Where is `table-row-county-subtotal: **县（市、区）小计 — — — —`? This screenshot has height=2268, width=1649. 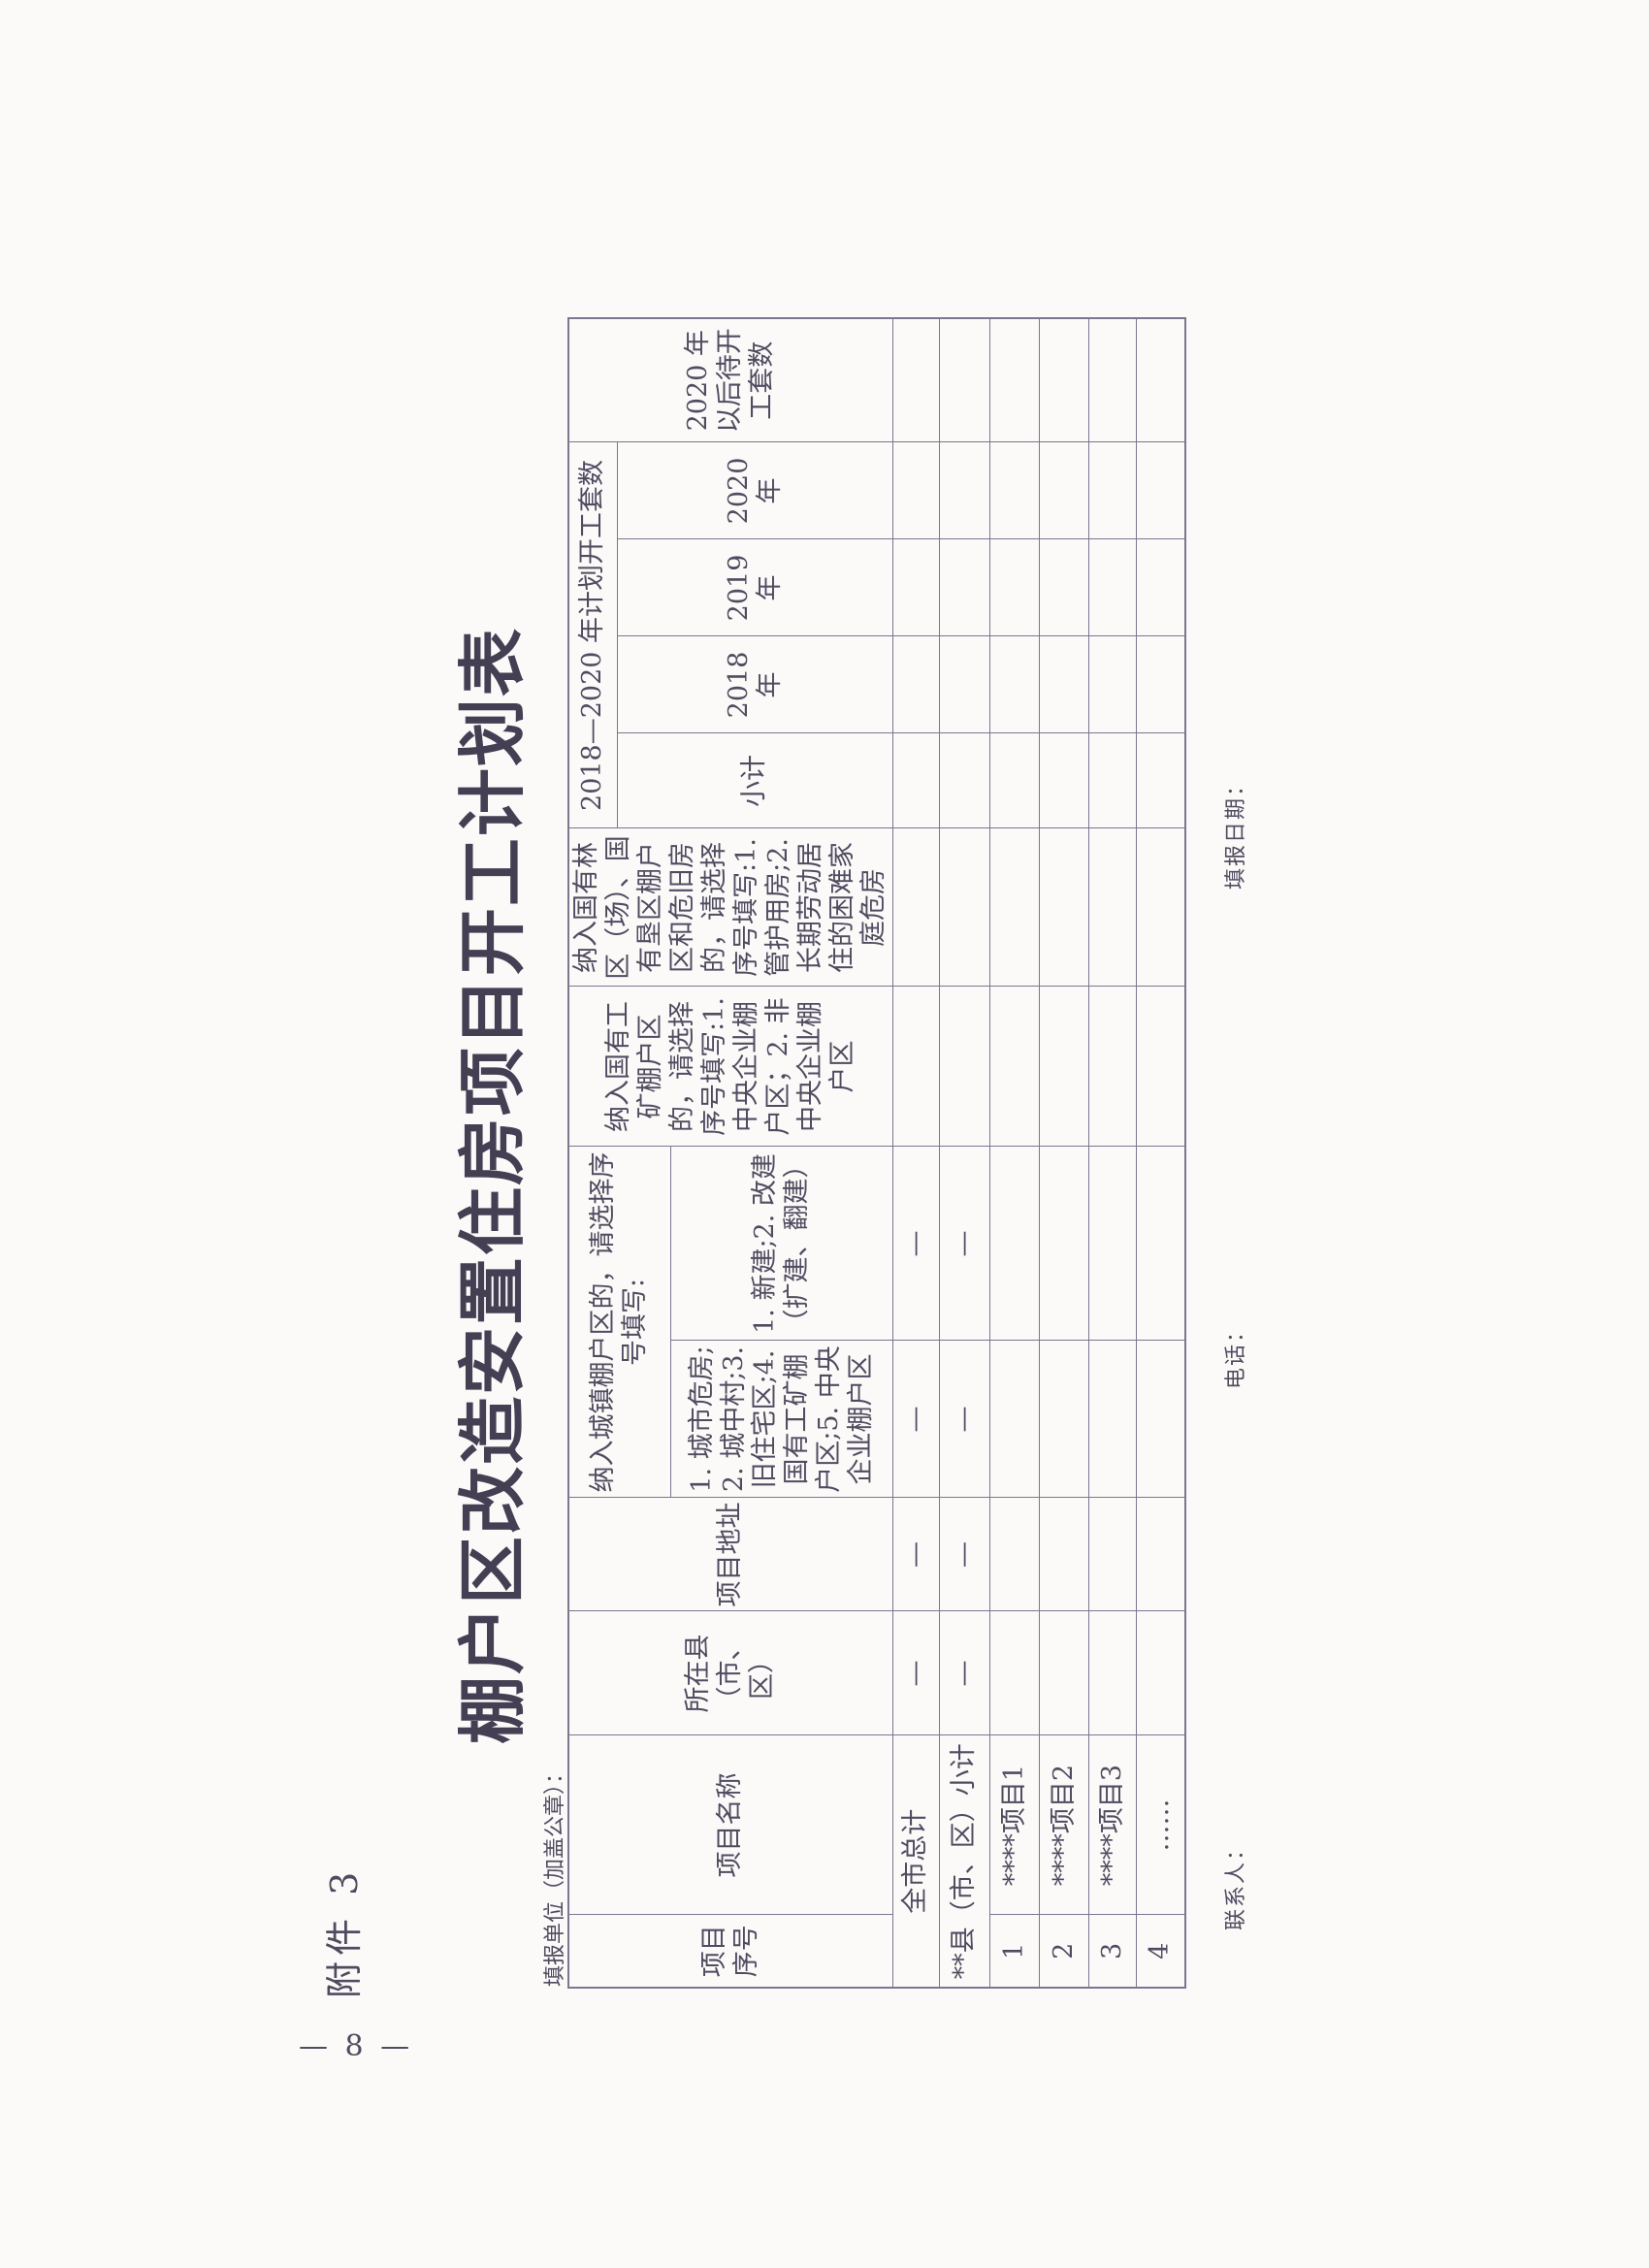 table-row-county-subtotal: **县（市、区）小计 — — — — is located at coordinates (964, 1152).